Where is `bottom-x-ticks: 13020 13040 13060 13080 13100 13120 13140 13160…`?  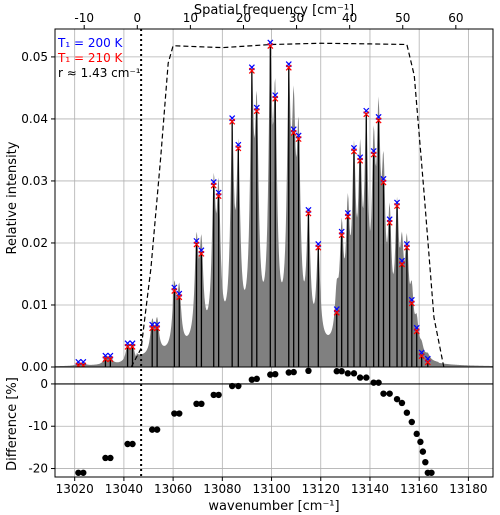 bottom-x-ticks: 13020 13040 13060 13080 13100 13120 13140 13160… is located at coordinates (271, 486).